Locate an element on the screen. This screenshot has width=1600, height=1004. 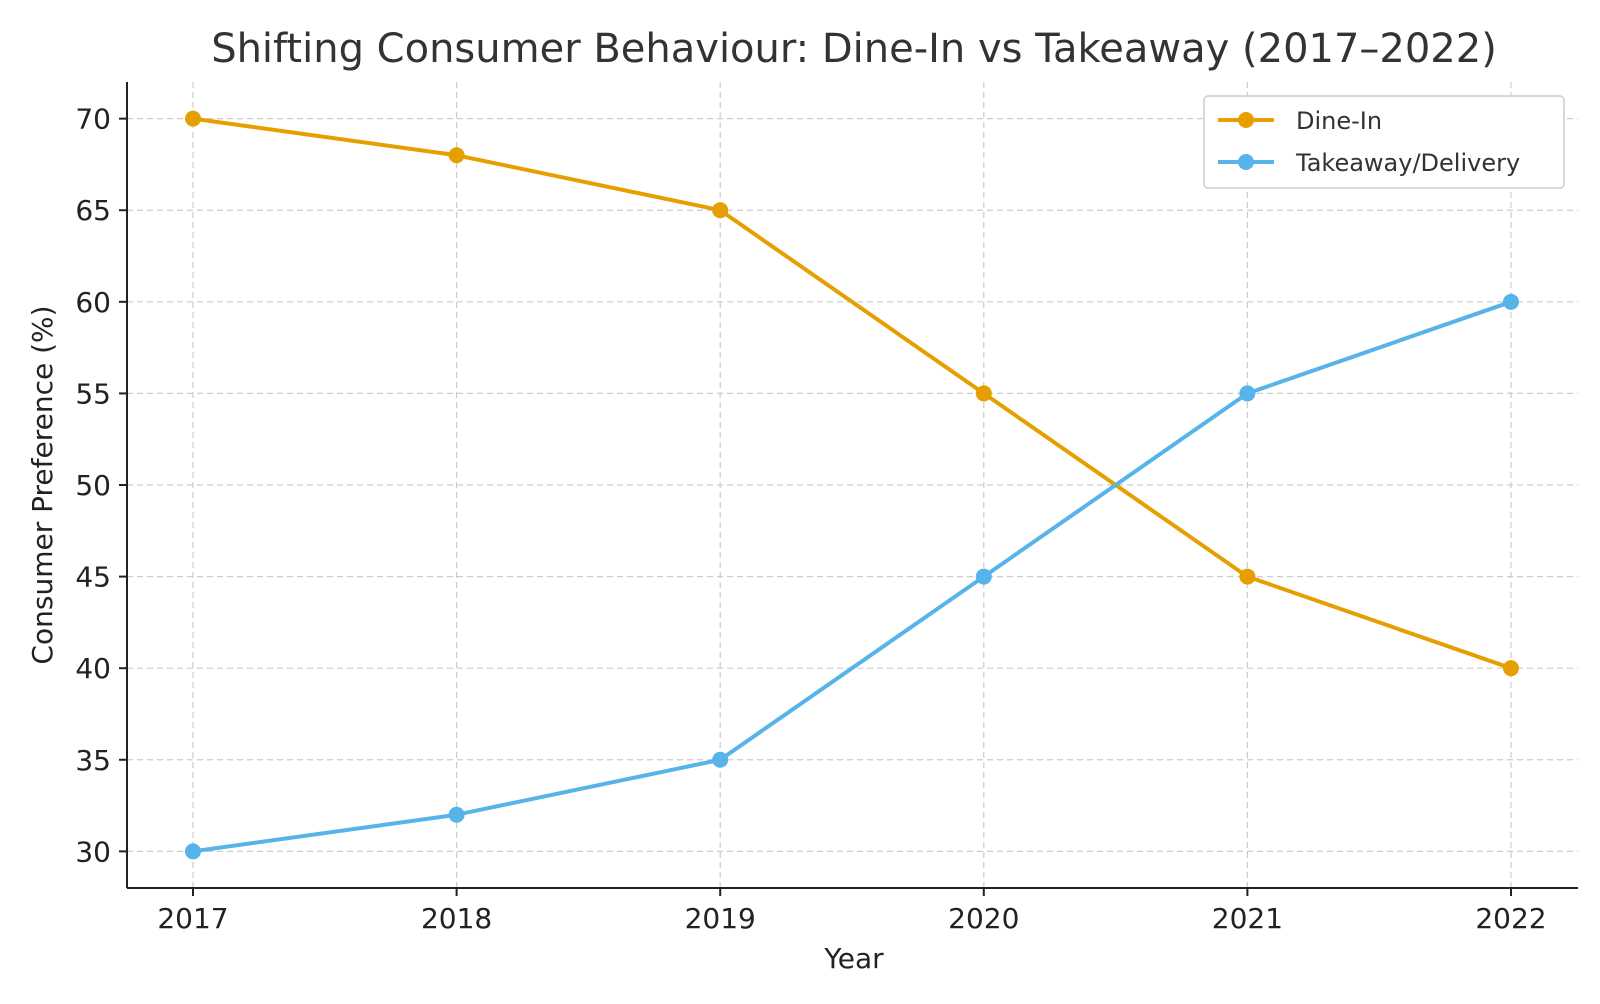
y-tick-label: 60 is located at coordinates (93, 302).